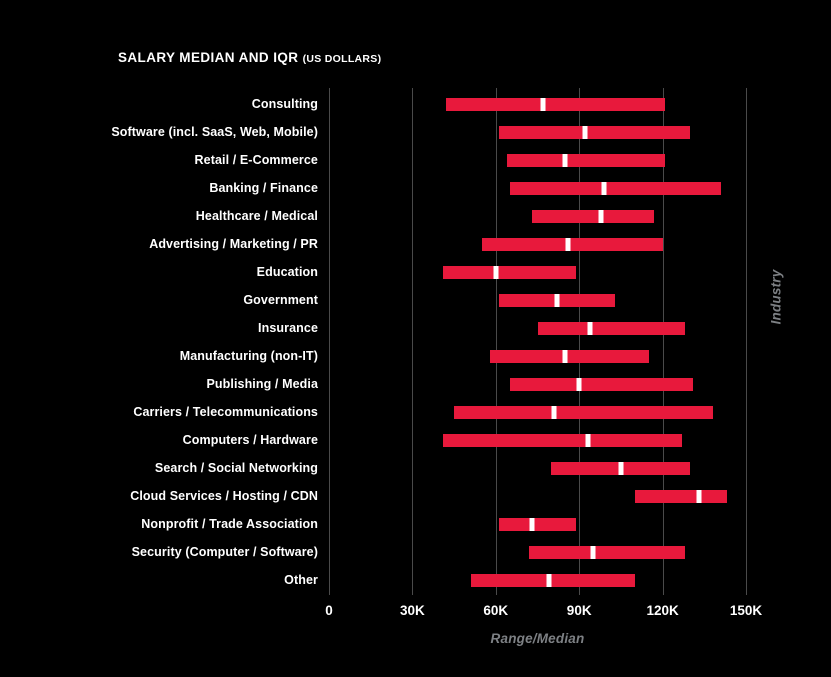  Describe the element at coordinates (746, 610) in the screenshot. I see `x-tick-label: 150K` at that location.